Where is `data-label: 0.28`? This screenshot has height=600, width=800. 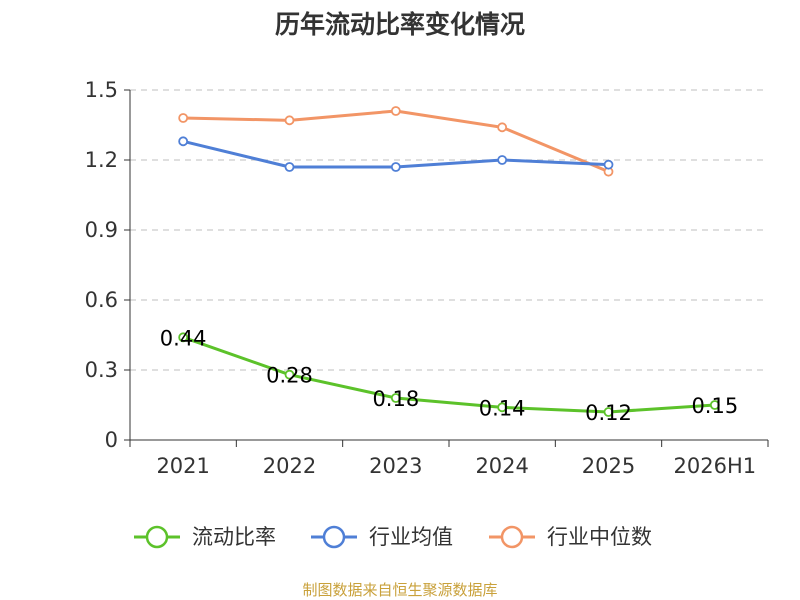 data-label: 0.28 is located at coordinates (289, 376).